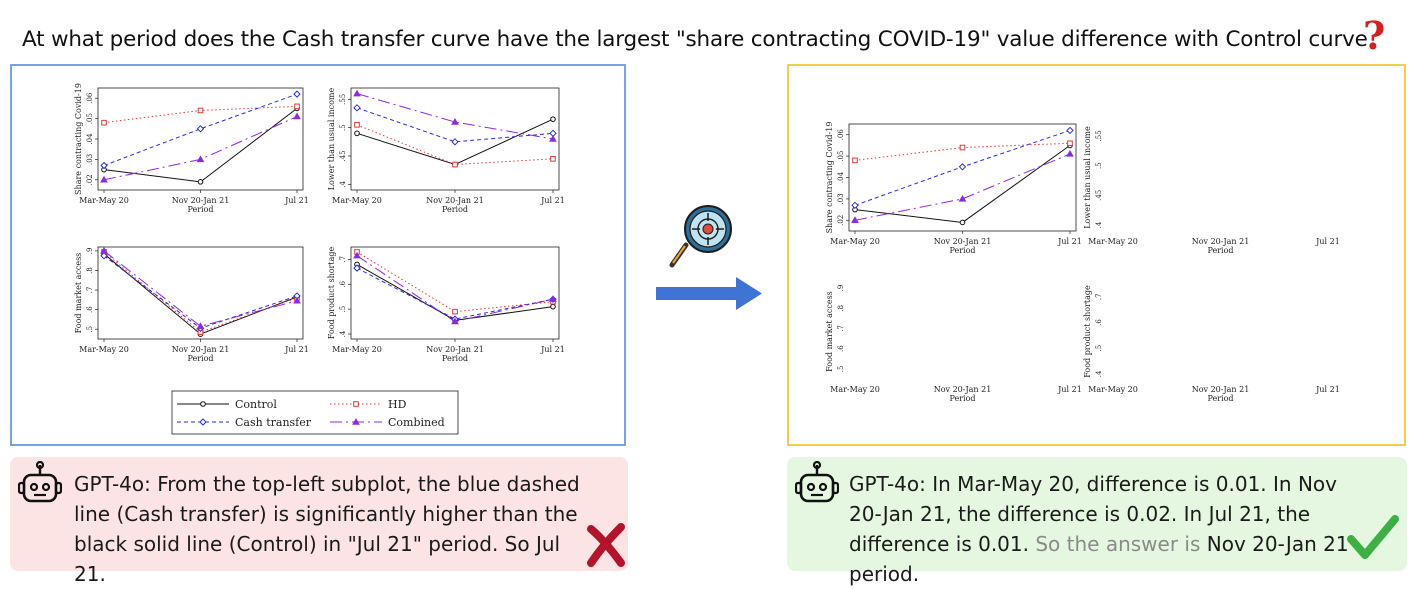 Image resolution: width=1417 pixels, height=589 pixels. I want to click on y-tick-label: .55, so click(1099, 135).